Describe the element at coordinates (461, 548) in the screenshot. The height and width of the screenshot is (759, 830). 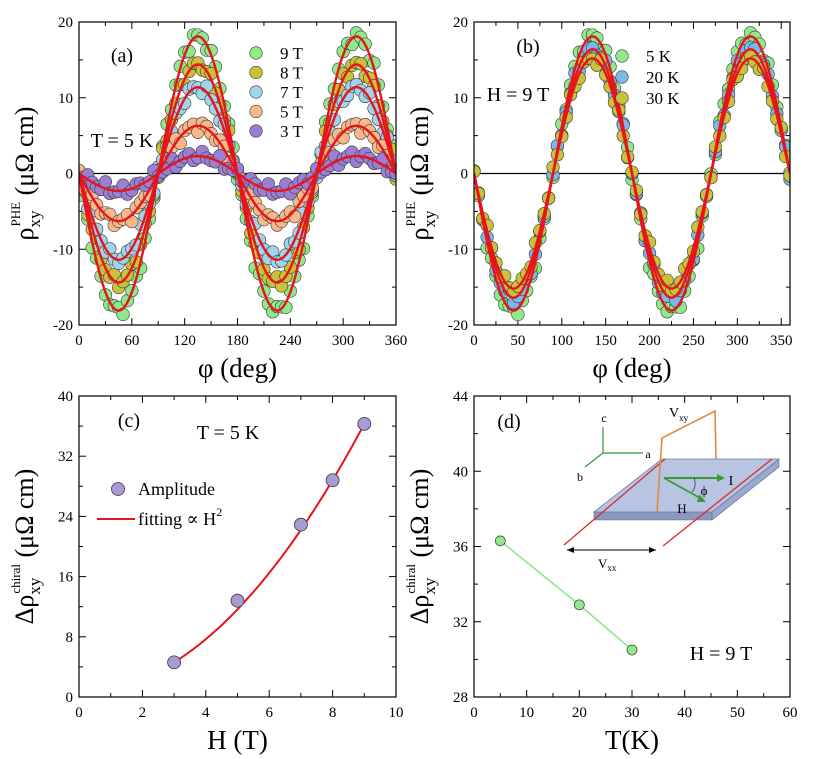
I see `y-tick-label: 36` at that location.